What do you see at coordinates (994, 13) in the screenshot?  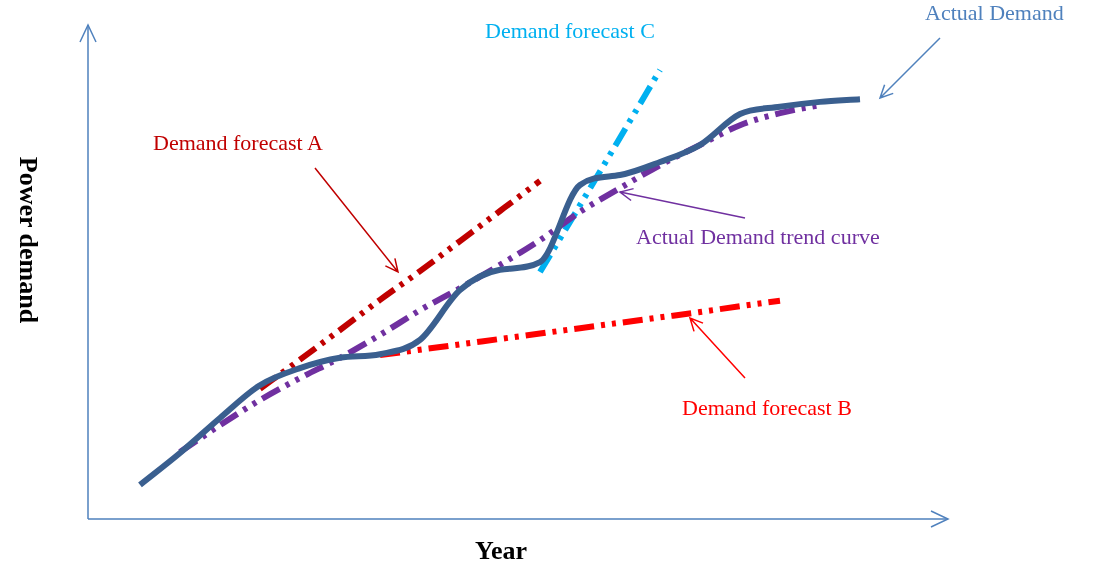 I see `text: Actual Demand` at bounding box center [994, 13].